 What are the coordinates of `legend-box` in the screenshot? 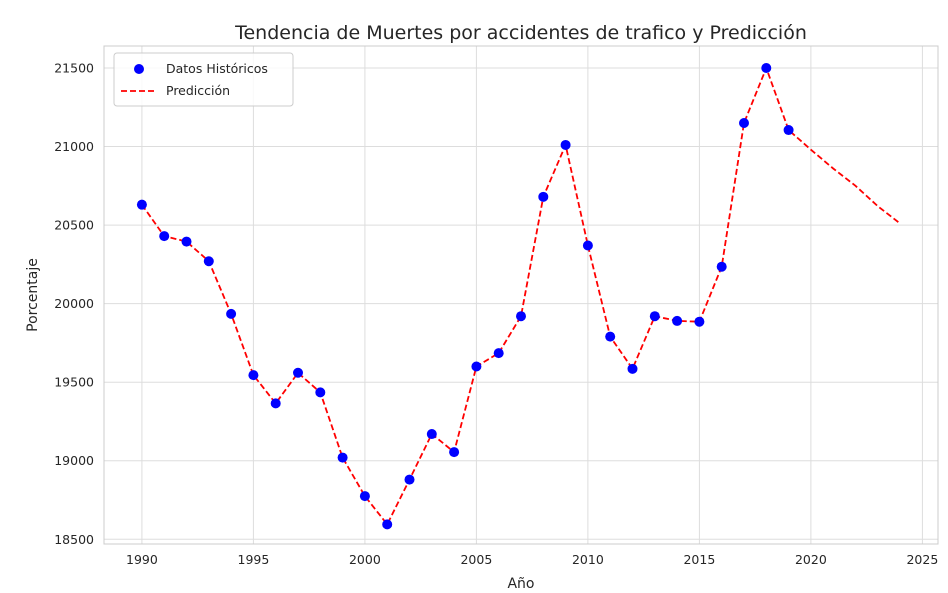 It's located at (203, 79).